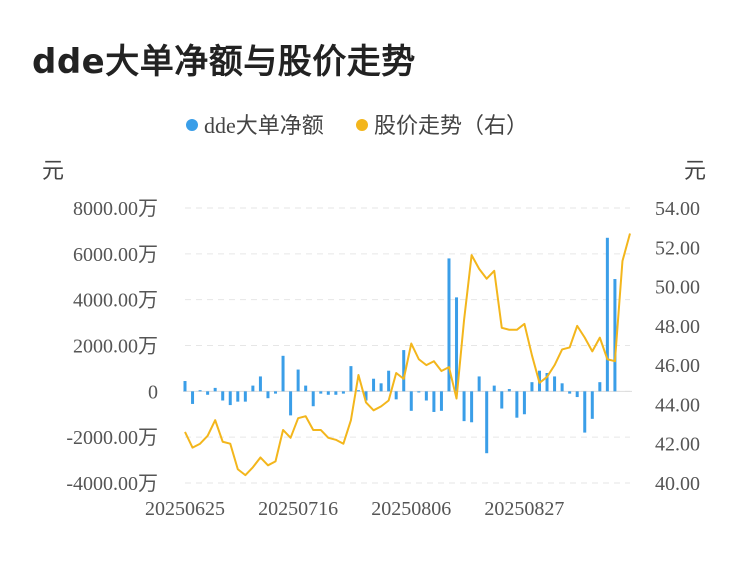  What do you see at coordinates (695, 170) in the screenshot?
I see `right-axis-unit: 元` at bounding box center [695, 170].